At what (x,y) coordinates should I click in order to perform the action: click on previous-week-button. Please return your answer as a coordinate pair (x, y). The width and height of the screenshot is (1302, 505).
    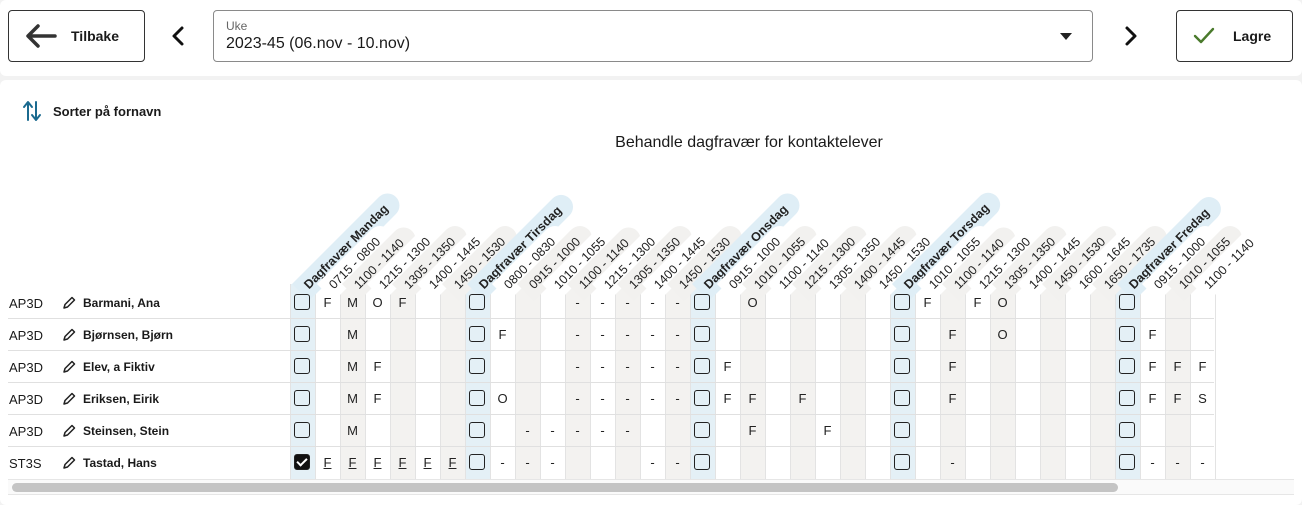
    Looking at the image, I should click on (178, 36).